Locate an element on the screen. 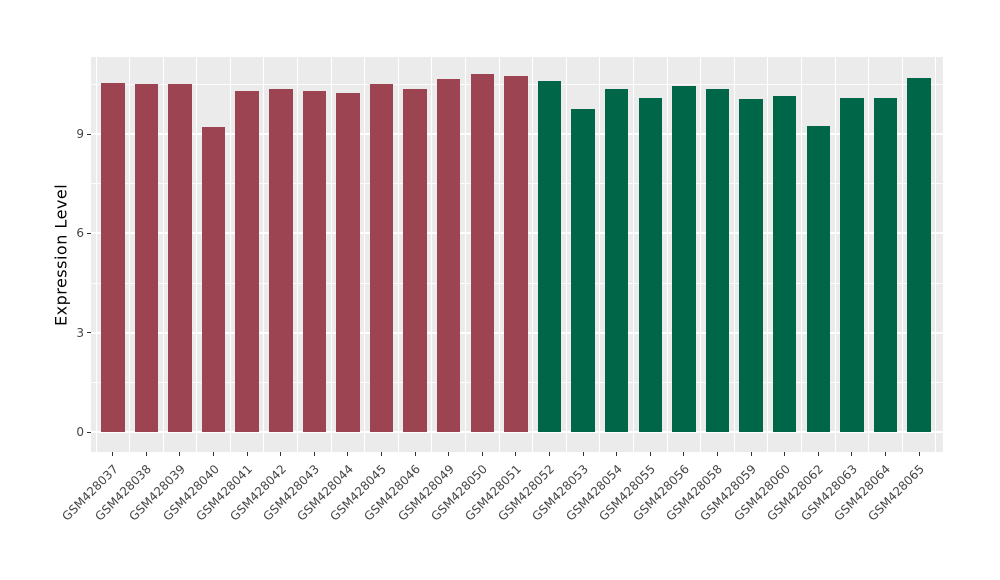  bar-GSM428037 is located at coordinates (113, 257).